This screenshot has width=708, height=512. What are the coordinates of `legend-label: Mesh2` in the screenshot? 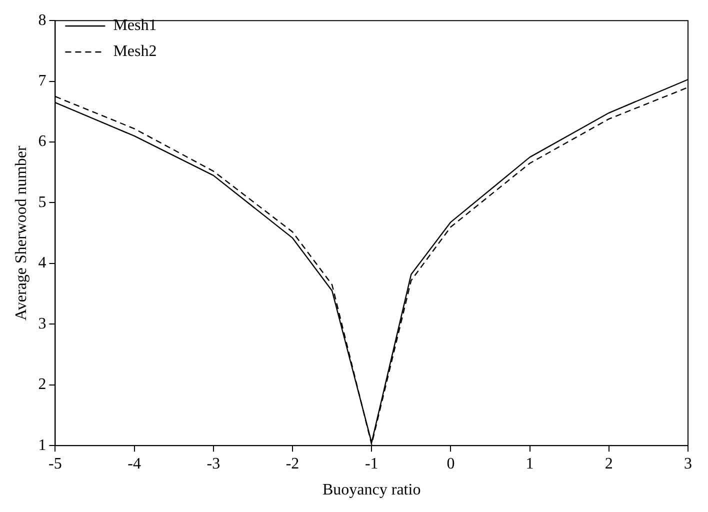 It's located at (135, 51).